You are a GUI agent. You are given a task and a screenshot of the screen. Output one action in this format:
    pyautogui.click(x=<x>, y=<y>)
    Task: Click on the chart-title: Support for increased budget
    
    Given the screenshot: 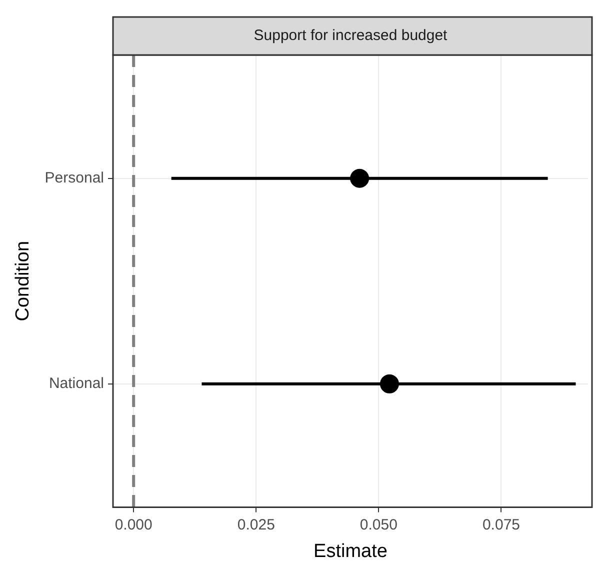 What is the action you would take?
    pyautogui.click(x=351, y=35)
    